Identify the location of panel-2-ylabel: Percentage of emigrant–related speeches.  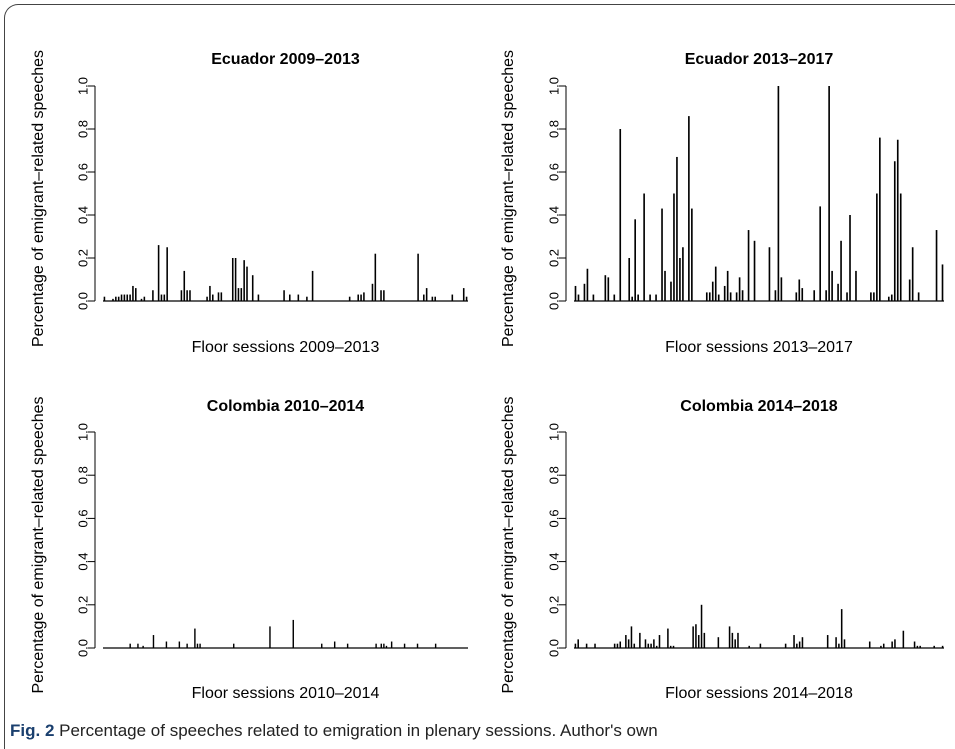
(508, 198).